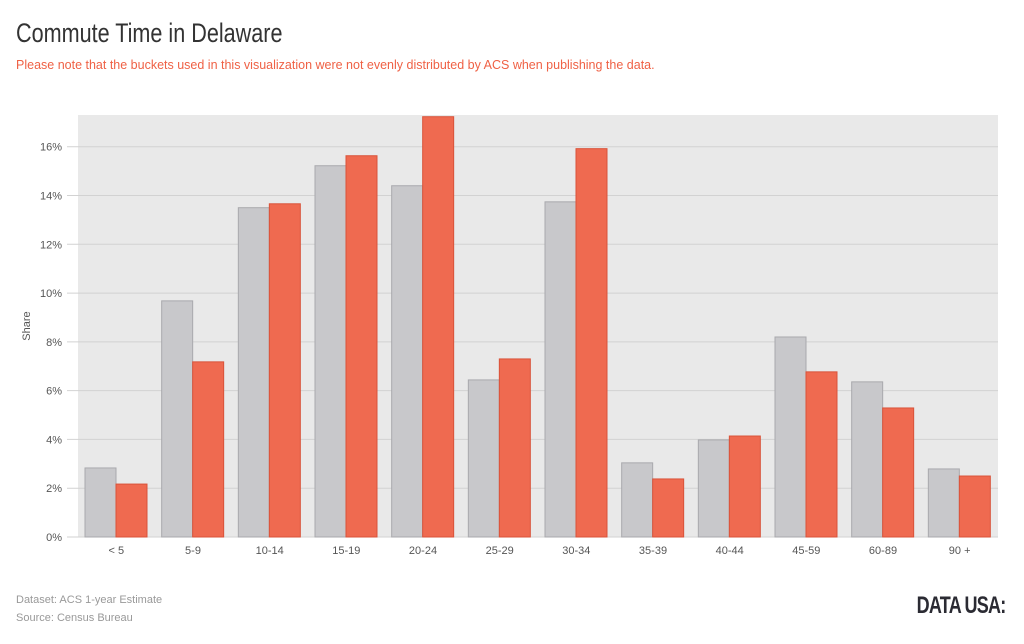 Image resolution: width=1024 pixels, height=644 pixels. Describe the element at coordinates (117, 551) in the screenshot. I see `x-tick-label: < 5` at that location.